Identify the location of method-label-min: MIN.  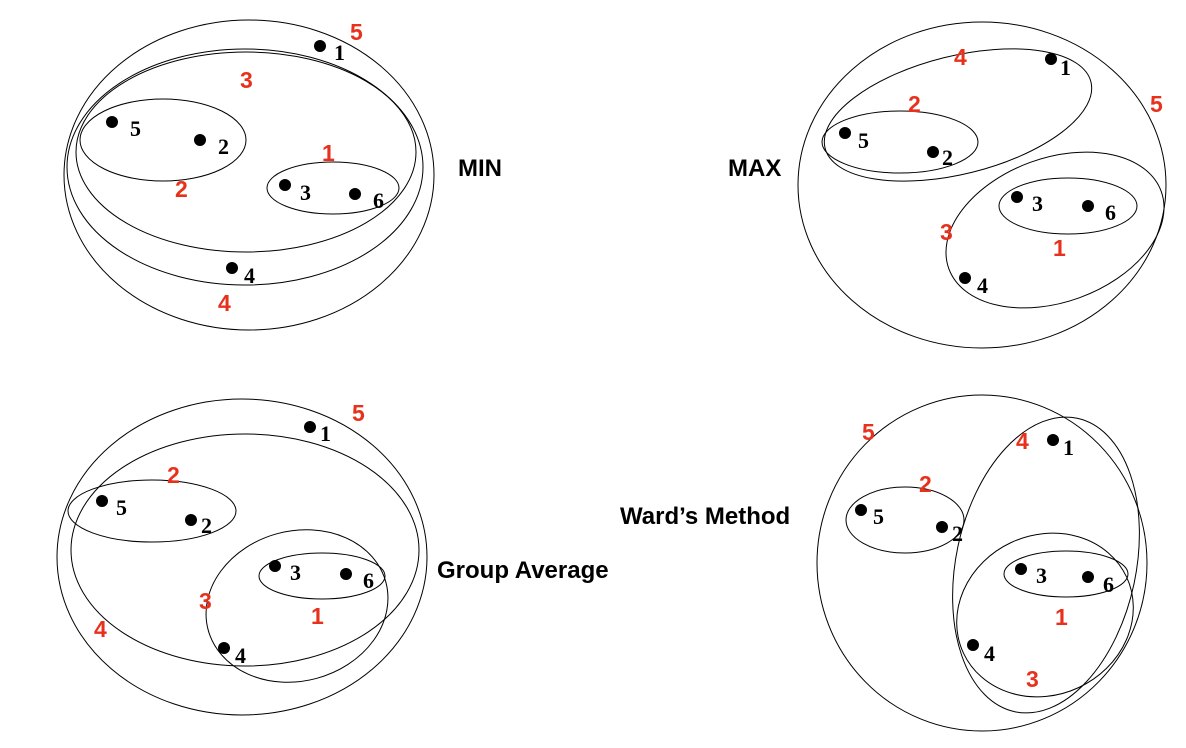
(480, 168).